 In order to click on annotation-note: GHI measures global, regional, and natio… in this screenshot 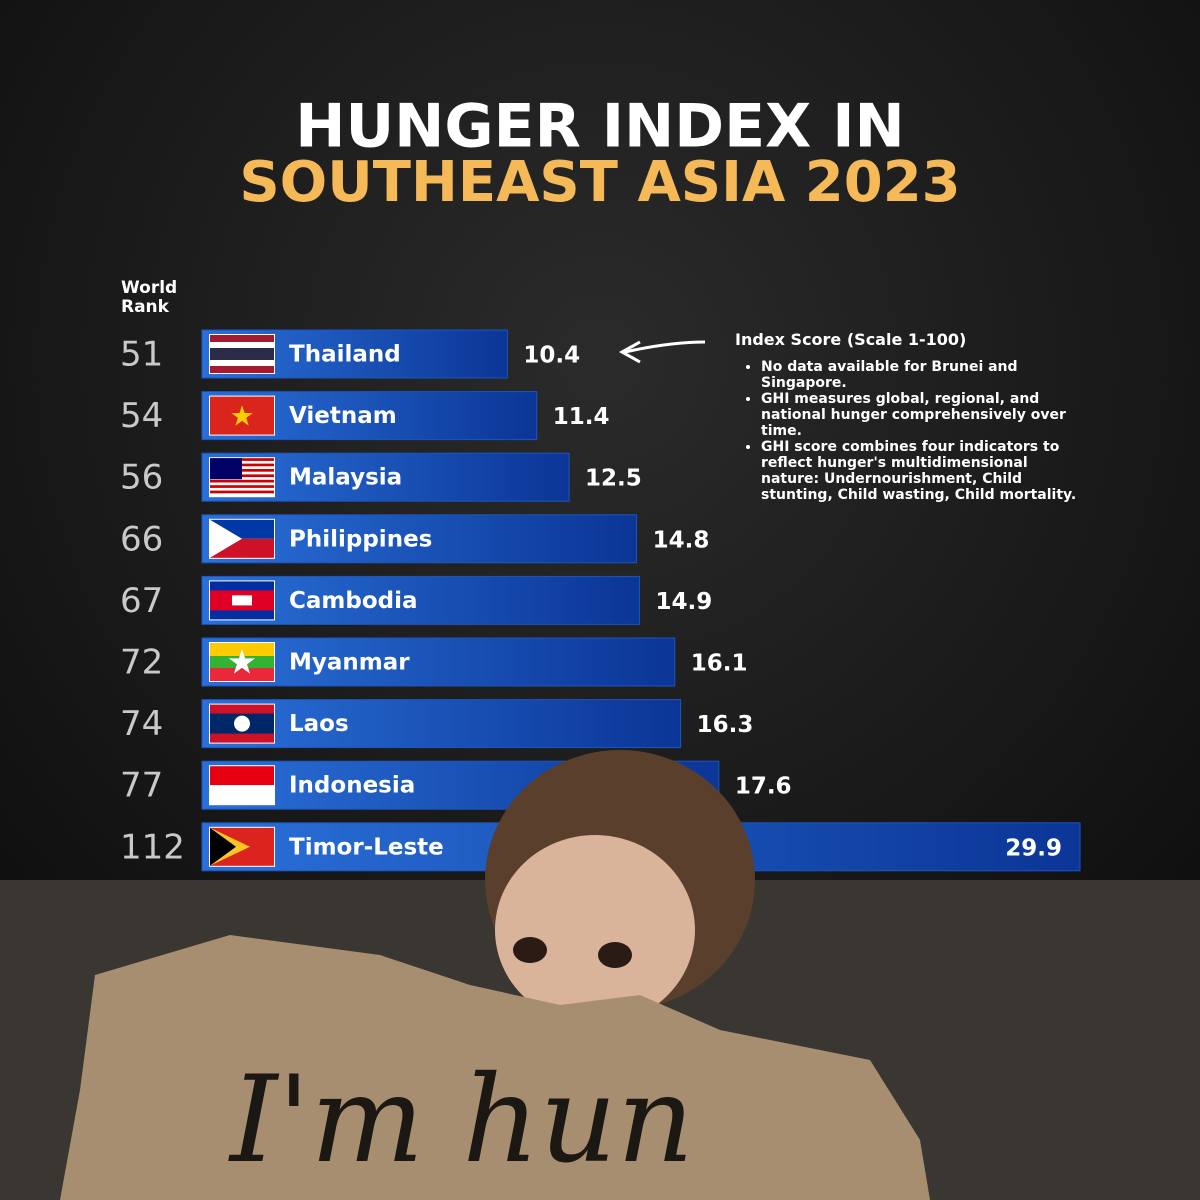, I will do `click(920, 415)`.